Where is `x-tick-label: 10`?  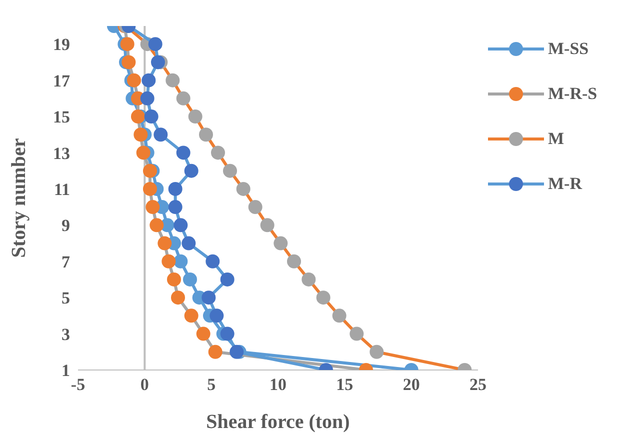
x-tick-label: 10 is located at coordinates (278, 384).